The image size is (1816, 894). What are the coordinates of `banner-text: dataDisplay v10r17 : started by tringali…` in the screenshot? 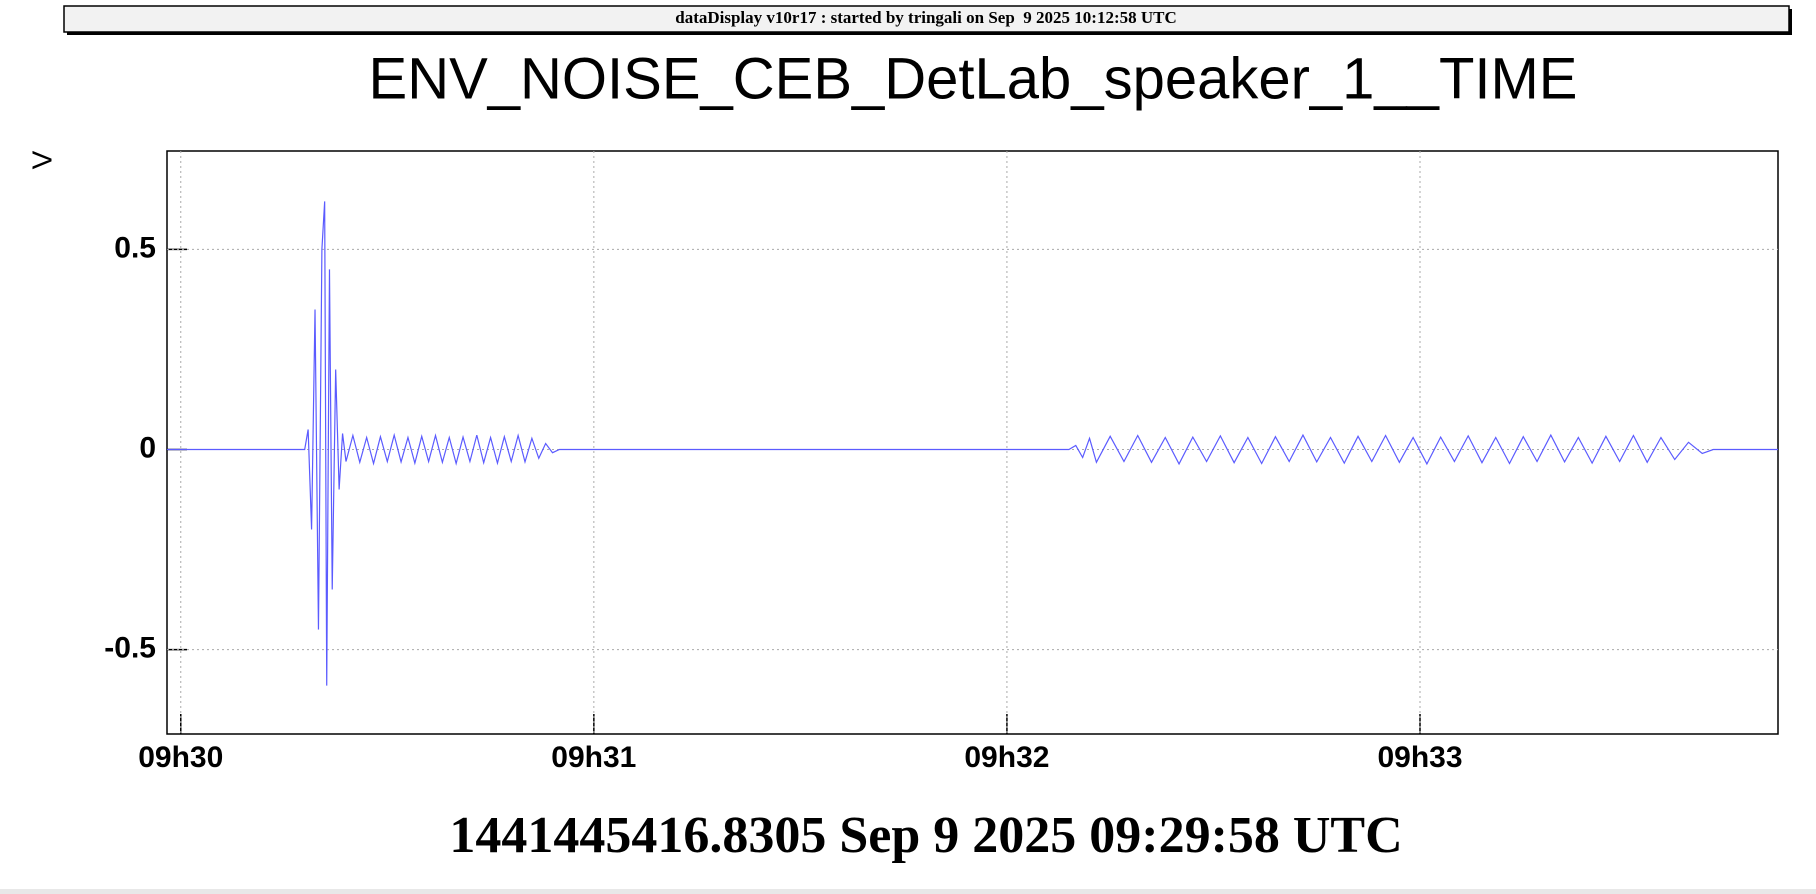 It's located at (926, 17).